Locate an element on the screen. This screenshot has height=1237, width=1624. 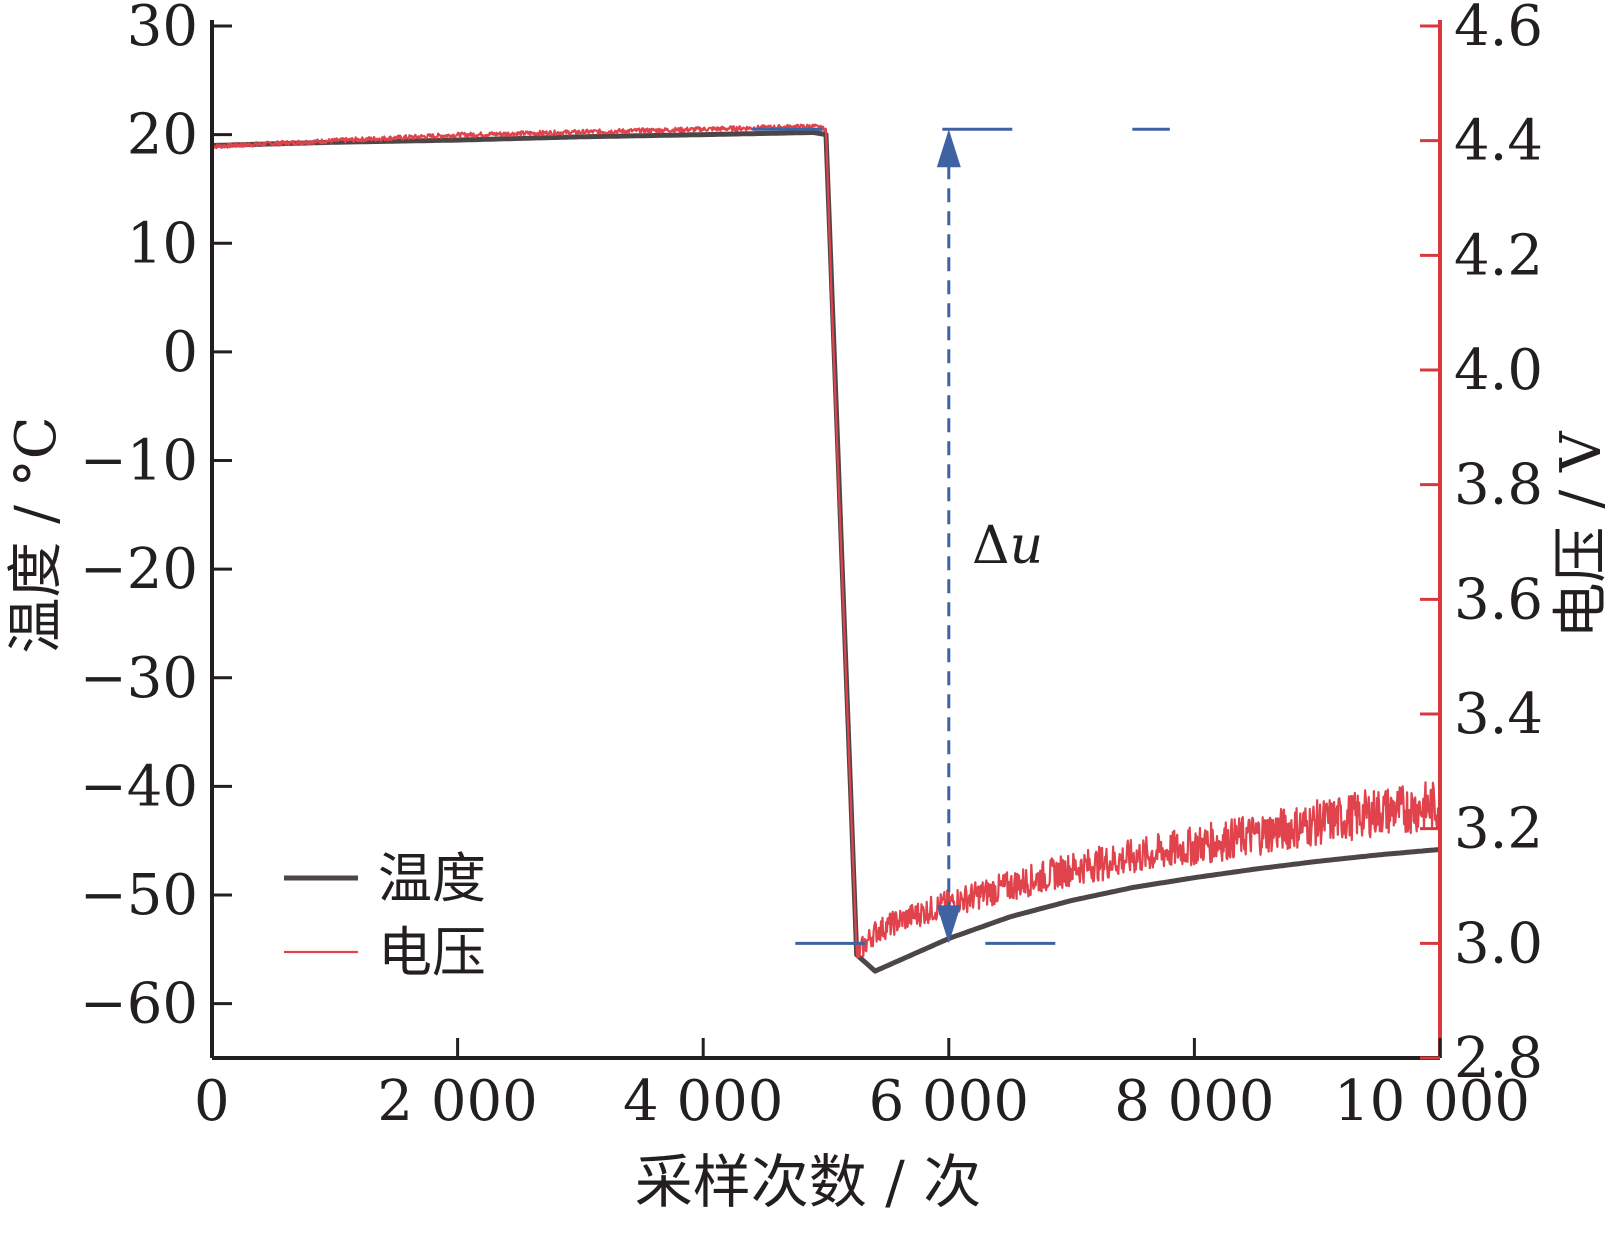
x-tick-label: 2 000 is located at coordinates (457, 1101).